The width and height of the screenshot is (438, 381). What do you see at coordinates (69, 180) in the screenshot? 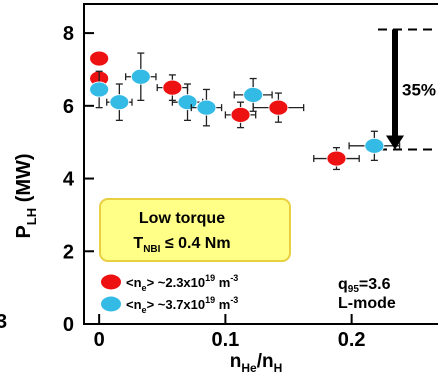
I see `y-tick-label: 4` at bounding box center [69, 180].